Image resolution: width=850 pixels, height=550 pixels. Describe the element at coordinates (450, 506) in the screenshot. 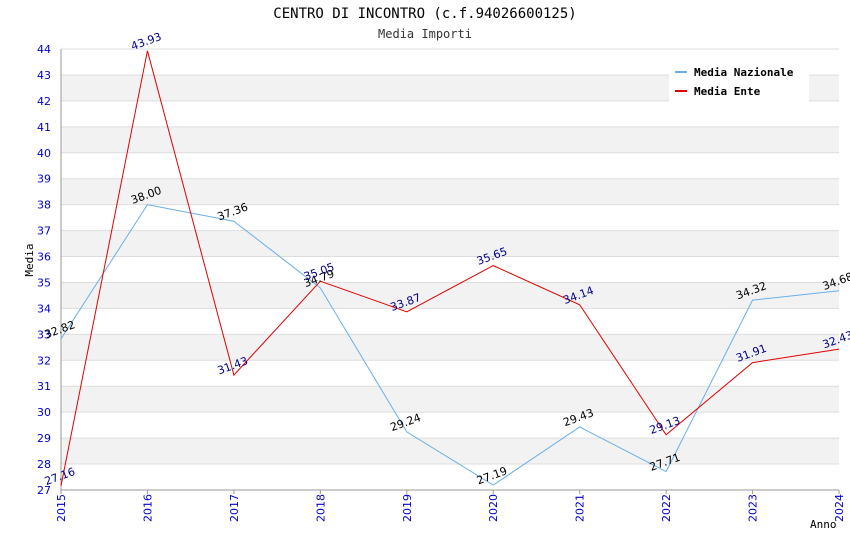

I see `x-tick-labels: 2015 2016 2017 2018 2019 2020 2021 2022 2023 2024` at that location.